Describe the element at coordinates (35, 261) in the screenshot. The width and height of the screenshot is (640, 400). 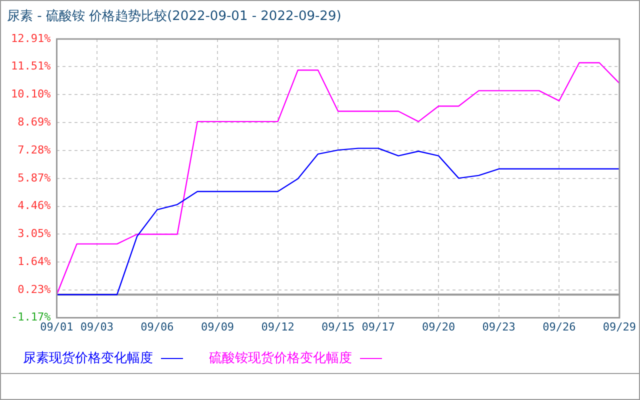
I see `y-tick-label: 1.64%` at that location.